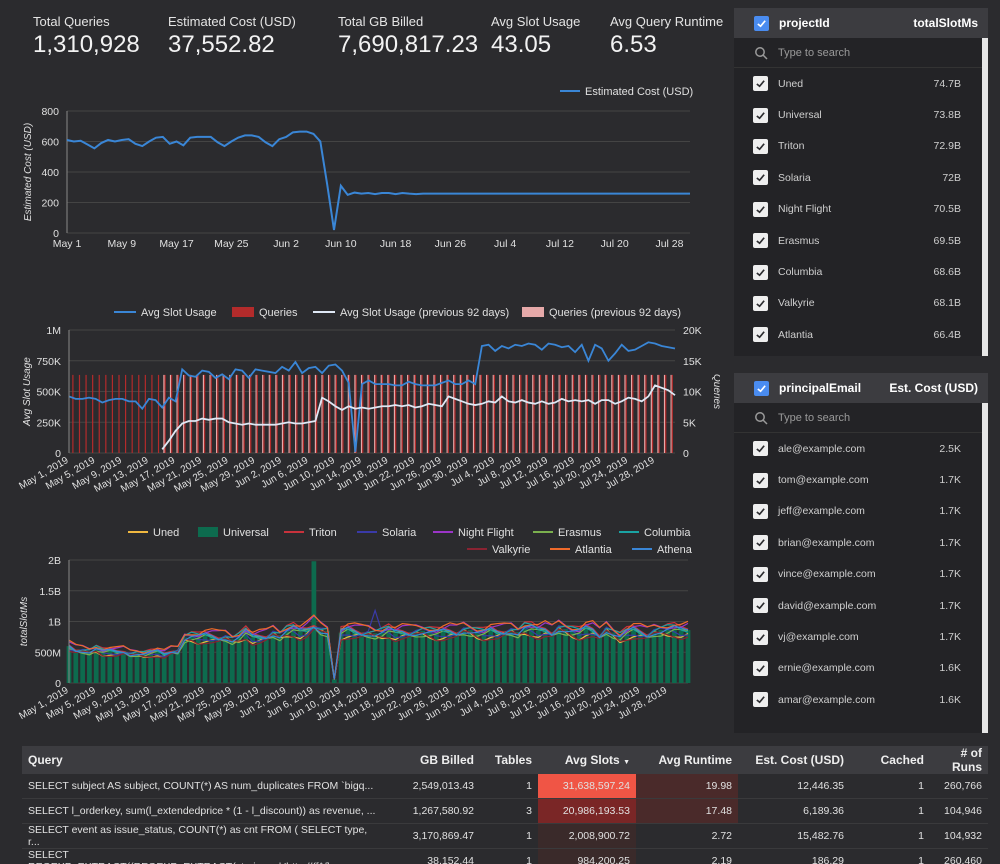  I want to click on scorecard-avg-query-runtime: Avg Query Runtime 6.53, so click(666, 36).